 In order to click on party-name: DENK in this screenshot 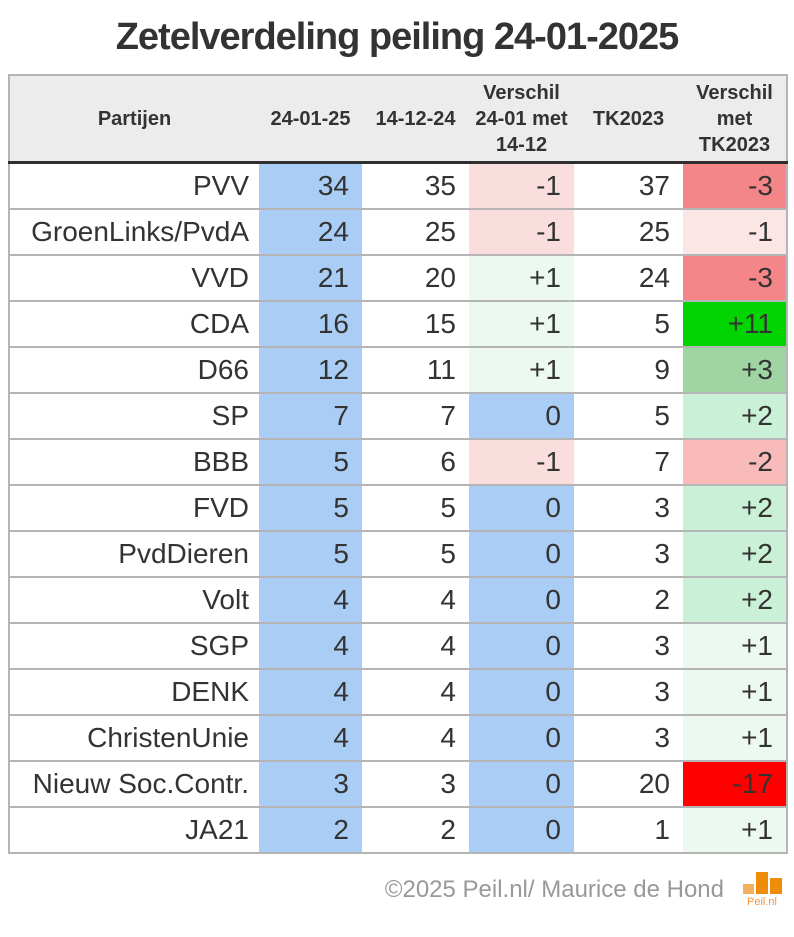, I will do `click(134, 692)`.